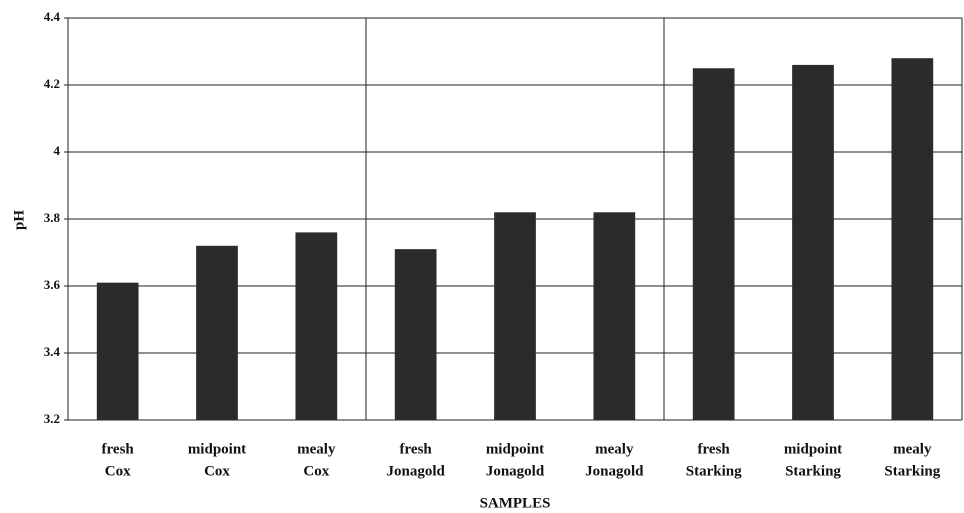 The image size is (964, 513). I want to click on y-tick-label: 4.2, so click(52, 83).